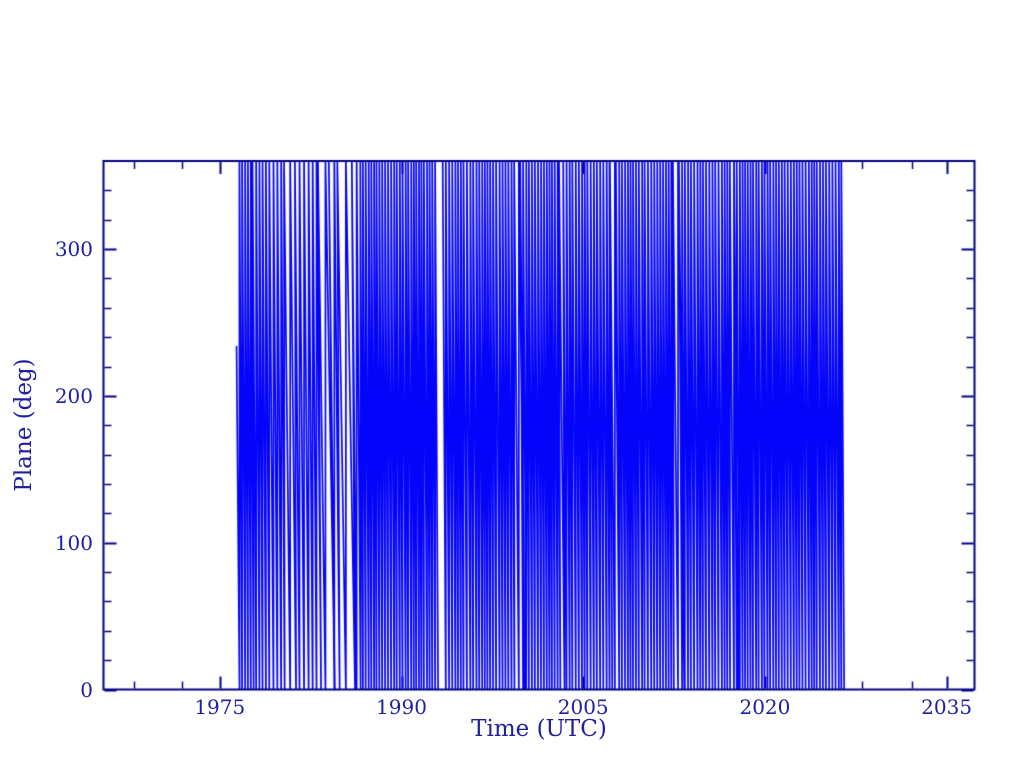  I want to click on x-tick-label: 2035, so click(947, 707).